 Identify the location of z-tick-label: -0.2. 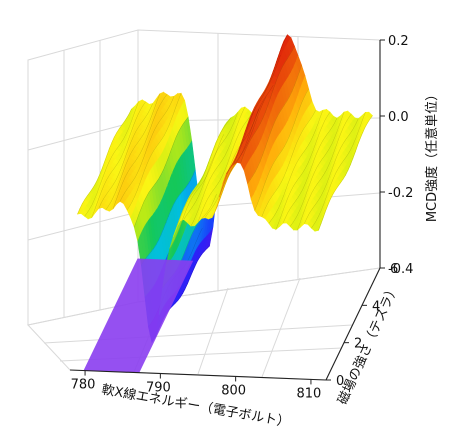
(400, 193).